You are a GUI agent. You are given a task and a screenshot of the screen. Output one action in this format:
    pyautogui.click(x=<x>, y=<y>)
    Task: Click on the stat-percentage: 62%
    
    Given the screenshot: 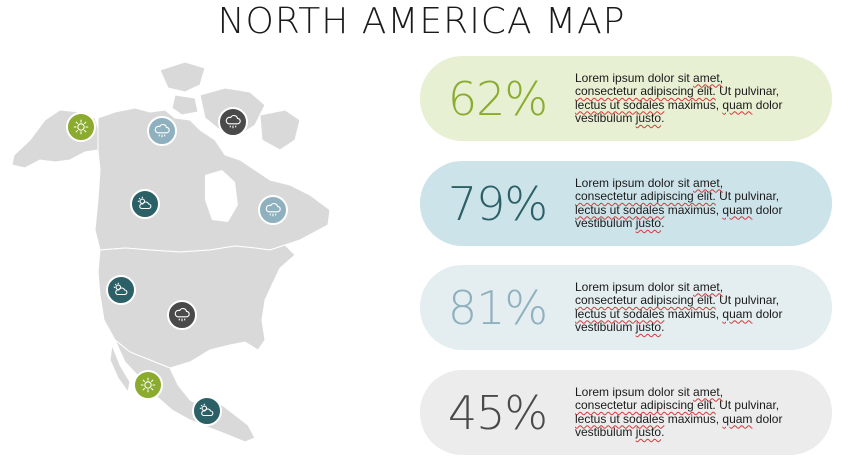 What is the action you would take?
    pyautogui.click(x=497, y=98)
    